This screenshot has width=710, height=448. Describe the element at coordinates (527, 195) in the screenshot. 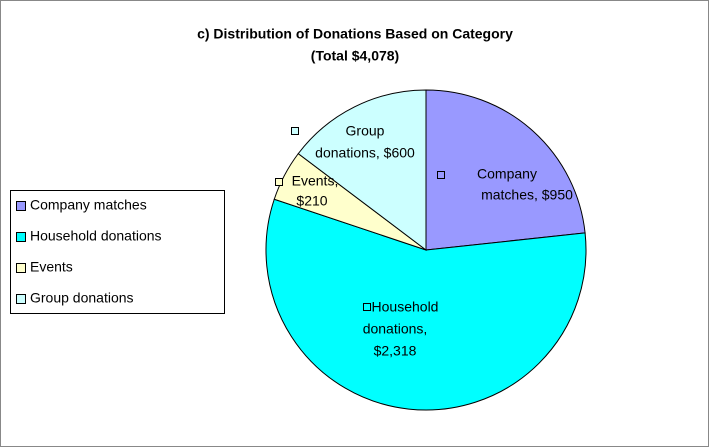

I see `data-label: matches, $950` at that location.